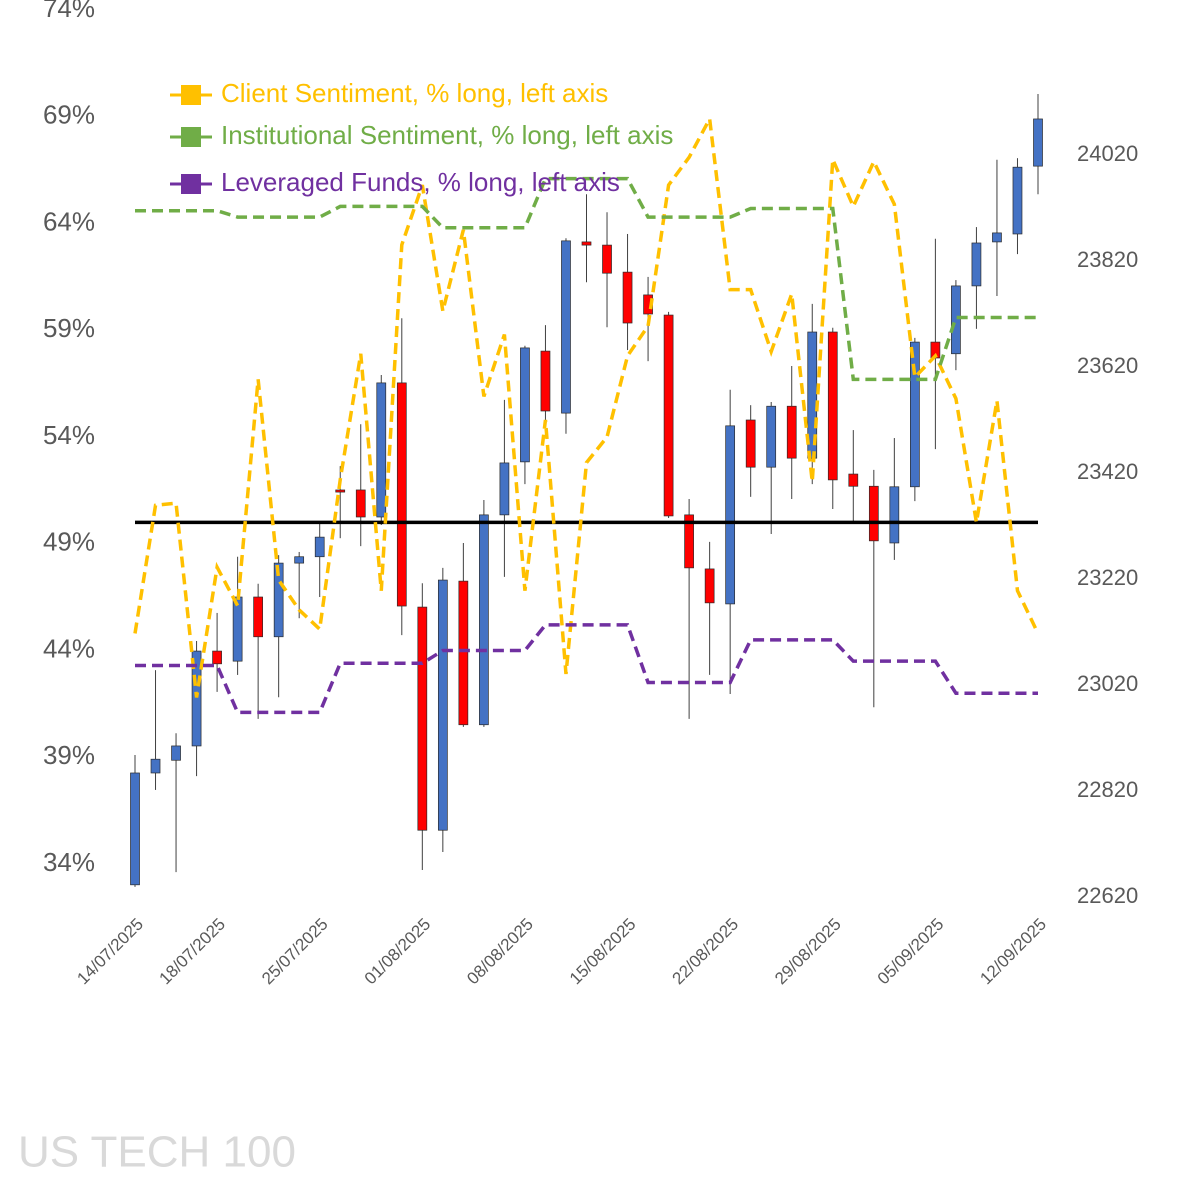 The width and height of the screenshot is (1181, 1181). What do you see at coordinates (69, 11) in the screenshot?
I see `y-tick-label: 74%` at bounding box center [69, 11].